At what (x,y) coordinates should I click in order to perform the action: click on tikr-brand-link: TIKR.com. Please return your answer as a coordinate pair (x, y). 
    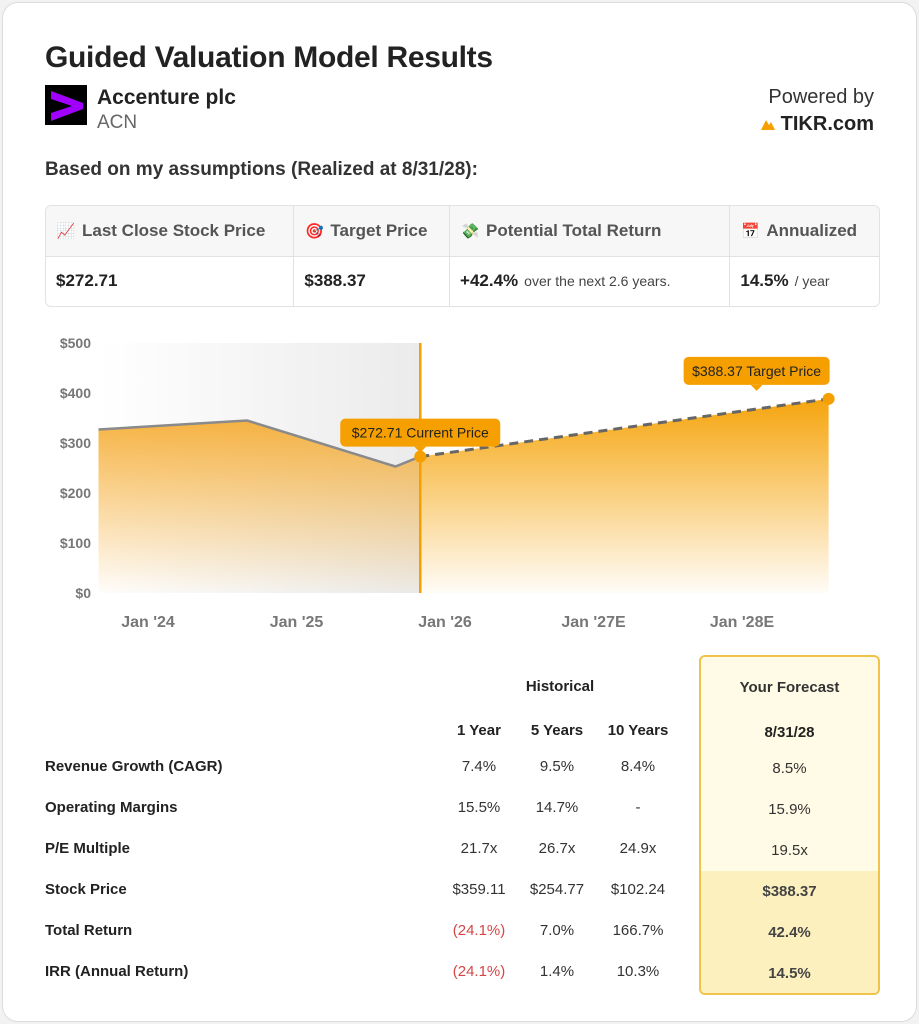
    Looking at the image, I should click on (817, 124).